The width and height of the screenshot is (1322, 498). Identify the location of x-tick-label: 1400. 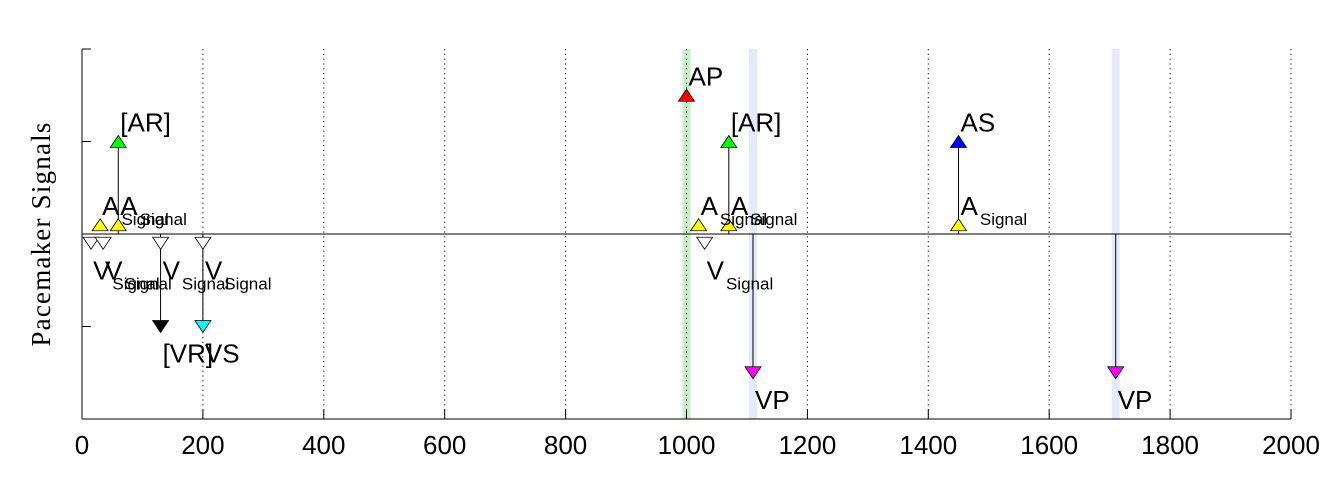
(928, 445).